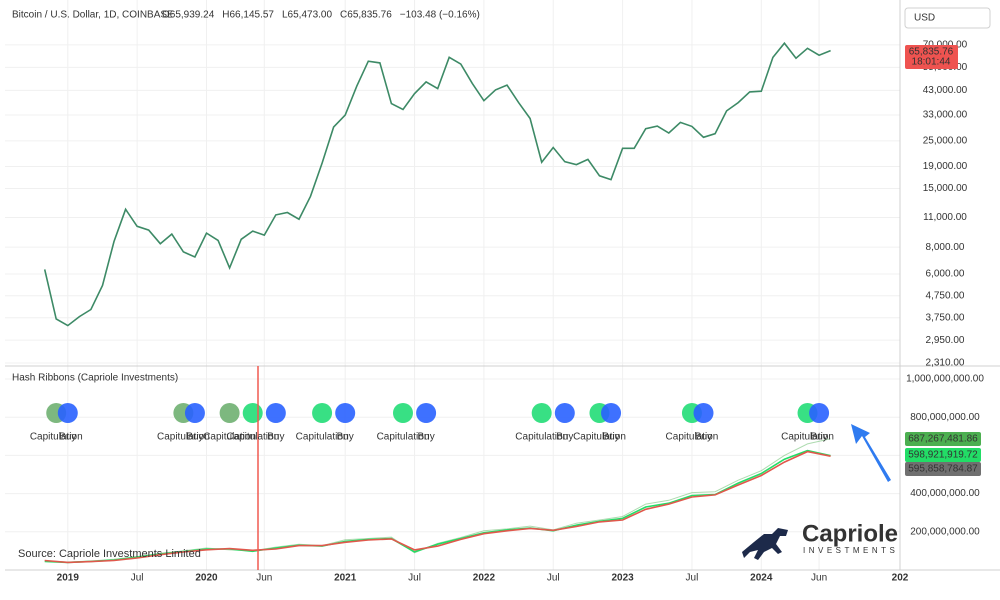  I want to click on y-tick-label: 11,000.00, so click(945, 217).